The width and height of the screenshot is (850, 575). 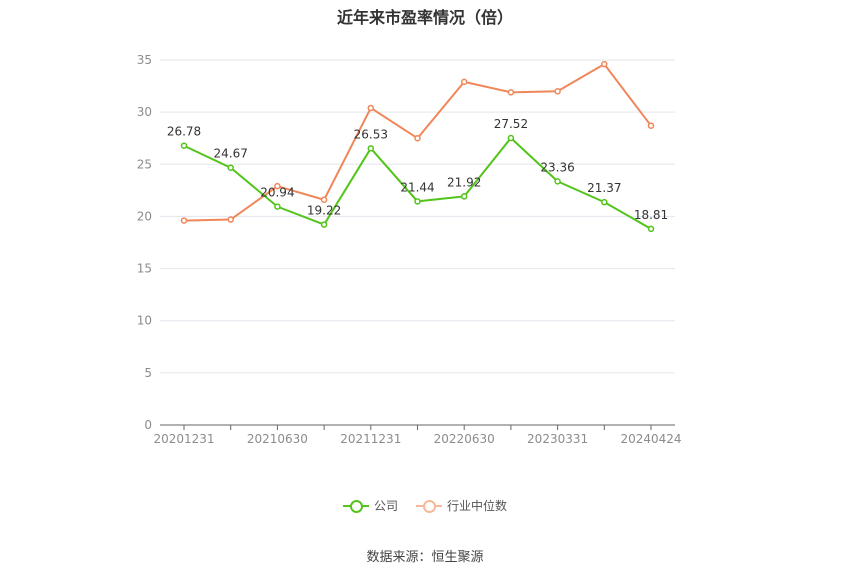 What do you see at coordinates (277, 439) in the screenshot?
I see `x-tick-label: 20210630` at bounding box center [277, 439].